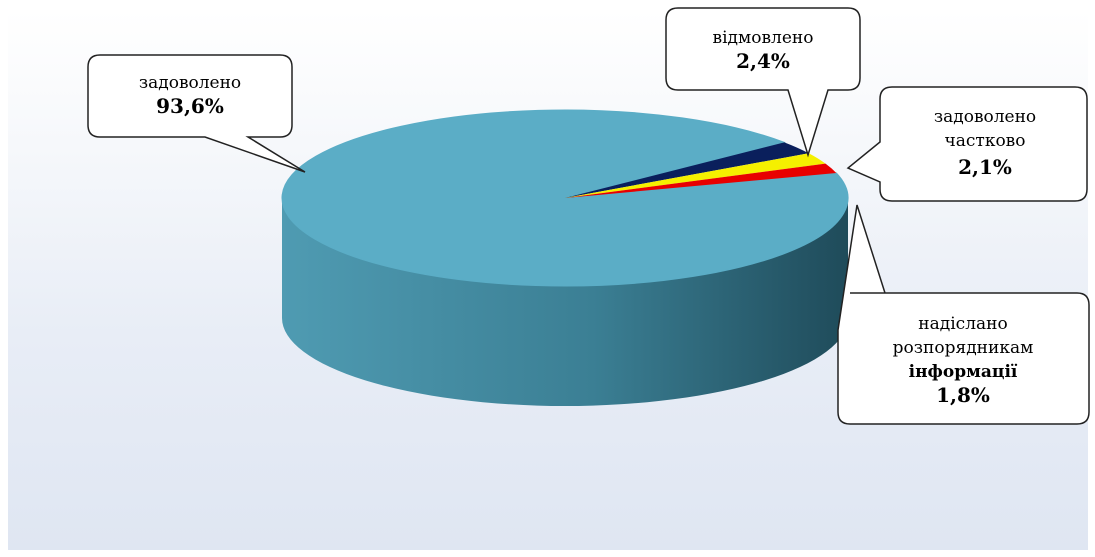  I want to click on callout-forwarded-box, so click(963, 314).